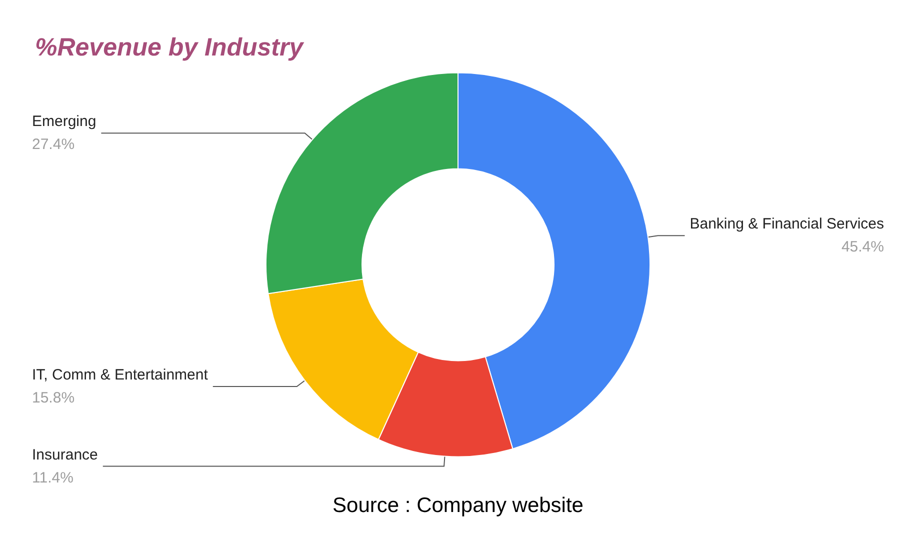  What do you see at coordinates (64, 121) in the screenshot?
I see `slice-label: Emerging` at bounding box center [64, 121].